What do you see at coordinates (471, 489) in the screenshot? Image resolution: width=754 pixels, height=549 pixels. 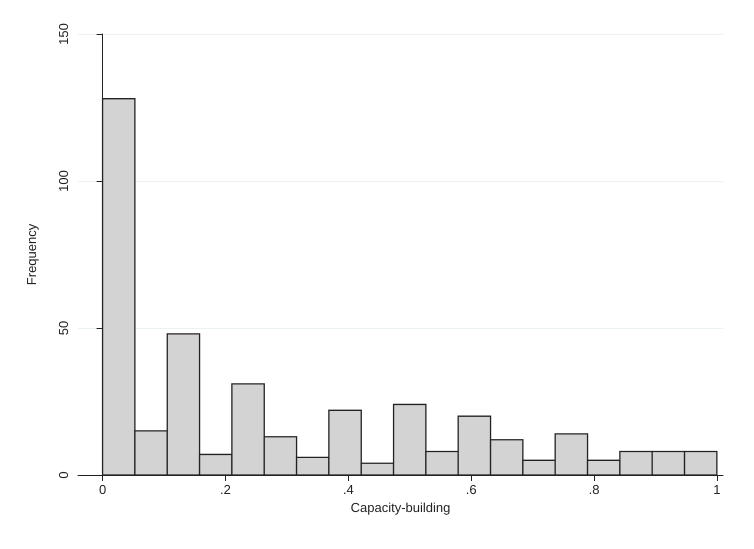 I see `x-tick-label: .6` at bounding box center [471, 489].